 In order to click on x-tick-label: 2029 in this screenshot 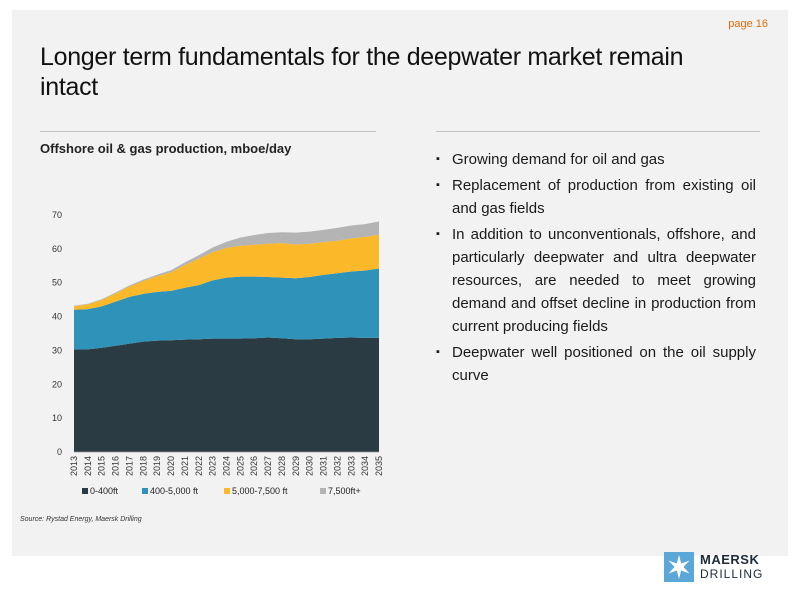, I will do `click(296, 466)`.